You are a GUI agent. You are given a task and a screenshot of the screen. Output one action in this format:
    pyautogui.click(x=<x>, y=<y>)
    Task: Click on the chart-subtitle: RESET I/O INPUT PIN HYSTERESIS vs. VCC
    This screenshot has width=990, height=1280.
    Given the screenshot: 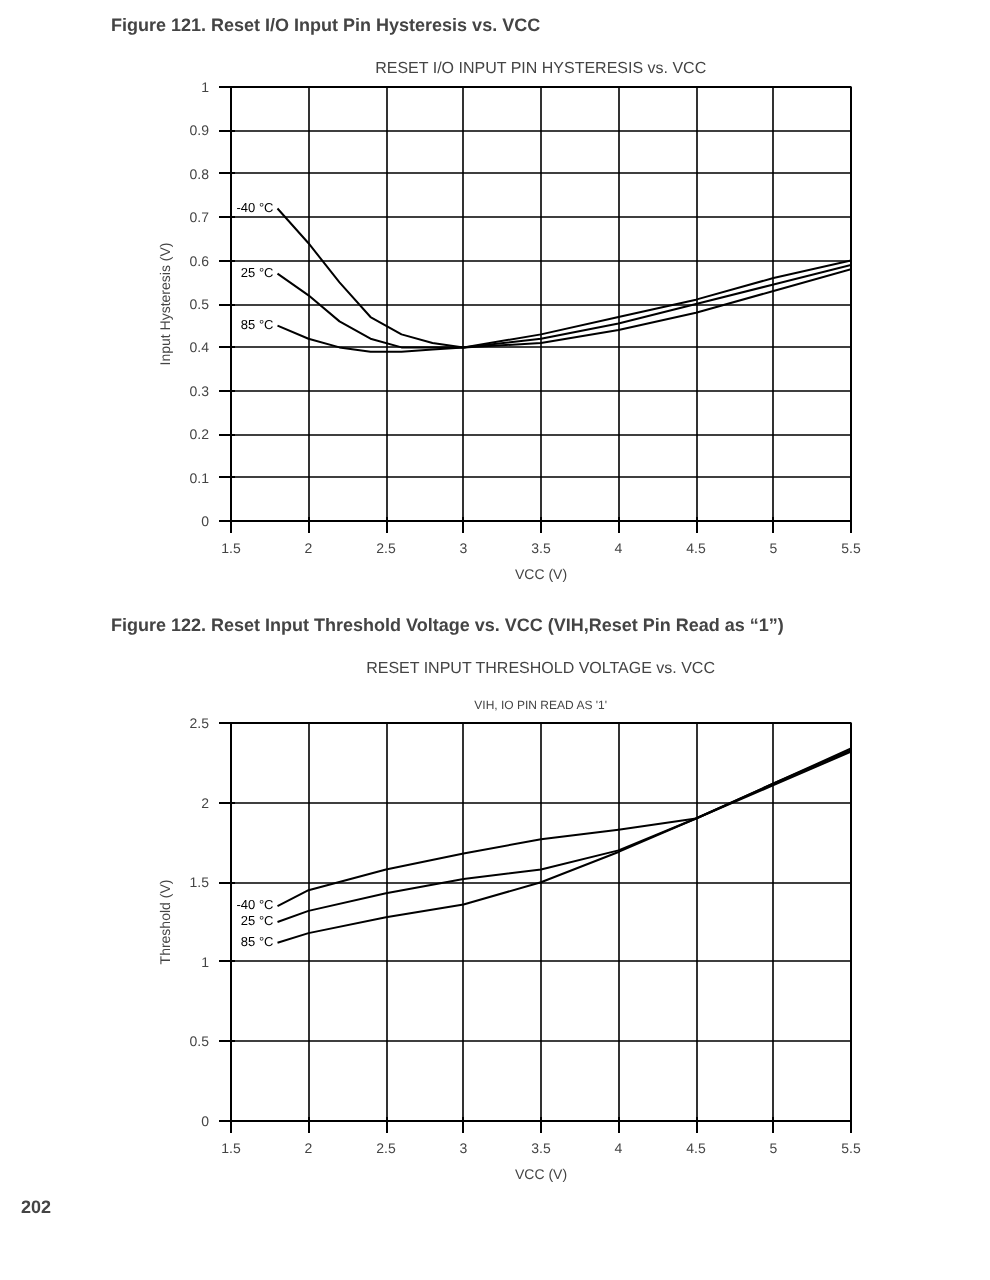 What is the action you would take?
    pyautogui.click(x=541, y=68)
    